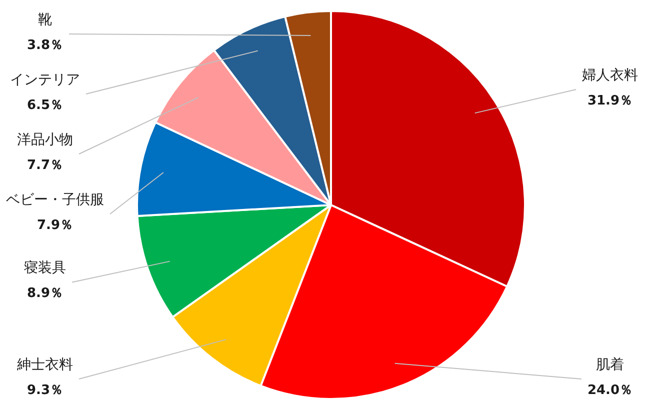  What do you see at coordinates (45, 105) in the screenshot?
I see `data-label: 6.5％` at bounding box center [45, 105].